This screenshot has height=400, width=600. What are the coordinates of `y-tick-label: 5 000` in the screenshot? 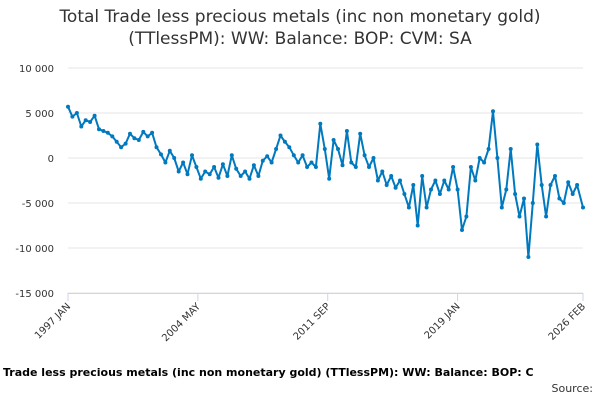 It's located at (39, 114).